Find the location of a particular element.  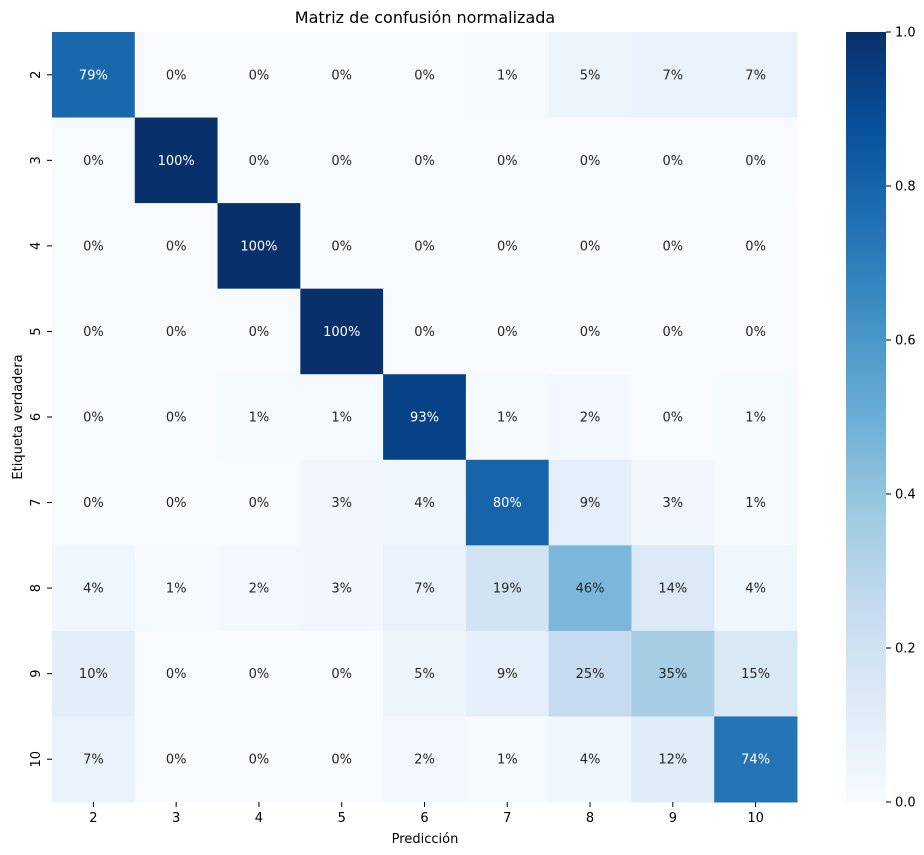

colorbar-tick-label: 0.6 is located at coordinates (905, 341).